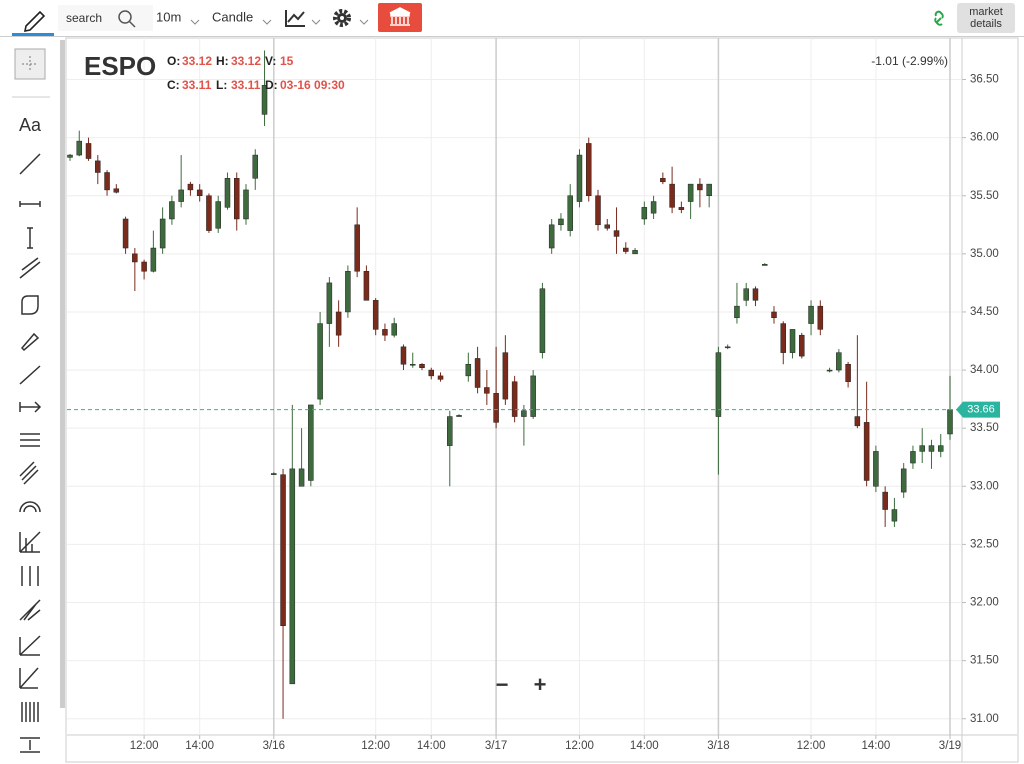 The width and height of the screenshot is (1024, 764). I want to click on chart-type-select: Candle, so click(232, 16).